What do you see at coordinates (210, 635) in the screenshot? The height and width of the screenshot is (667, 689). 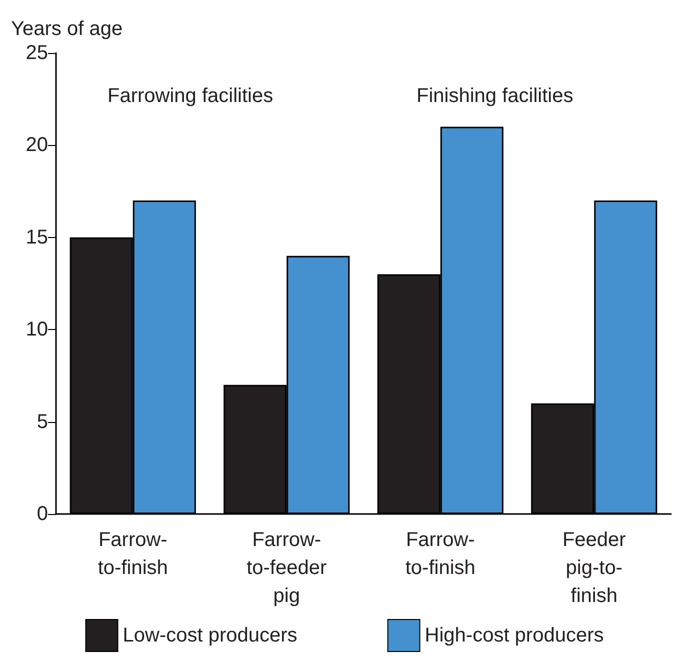 I see `legend-label: Low-cost producers` at bounding box center [210, 635].